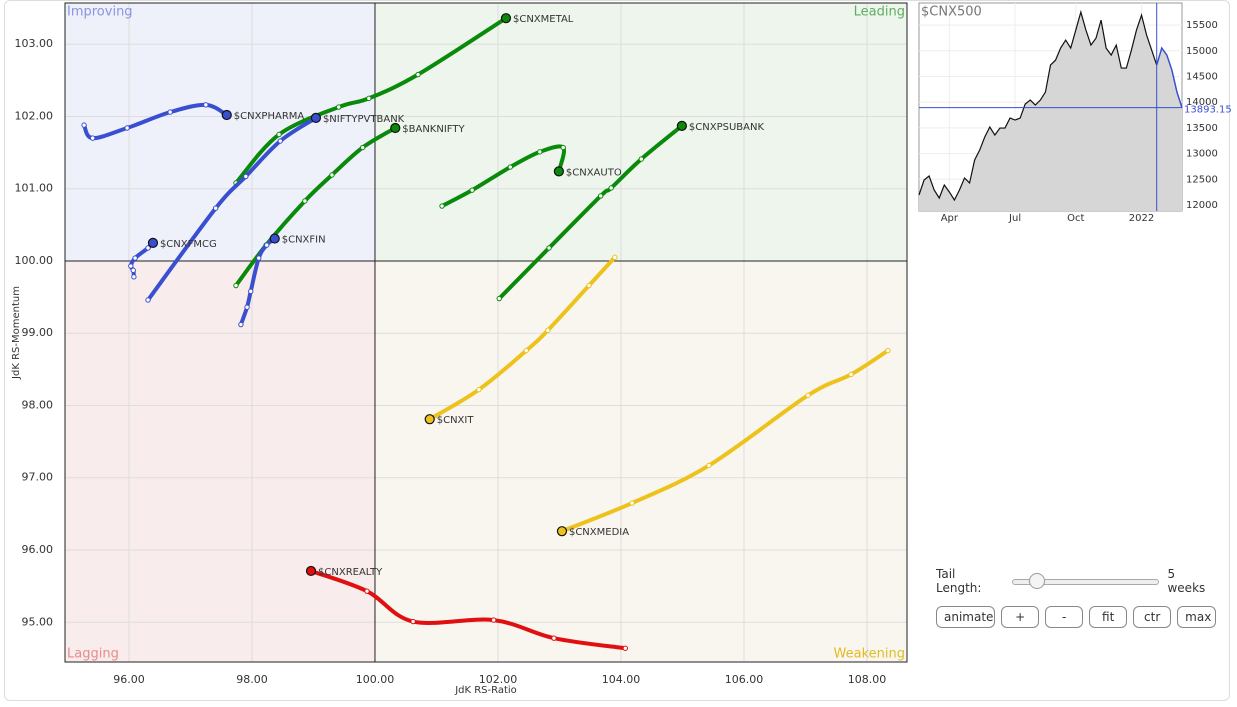  What do you see at coordinates (38, 332) in the screenshot?
I see `y-tick-label: 99.00` at bounding box center [38, 332].